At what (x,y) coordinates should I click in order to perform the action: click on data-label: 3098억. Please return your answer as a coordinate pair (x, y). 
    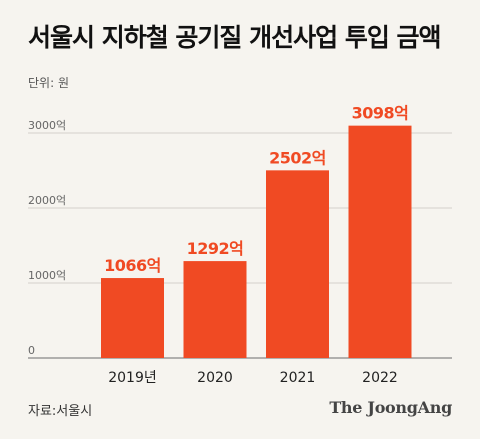
    Looking at the image, I should click on (380, 113).